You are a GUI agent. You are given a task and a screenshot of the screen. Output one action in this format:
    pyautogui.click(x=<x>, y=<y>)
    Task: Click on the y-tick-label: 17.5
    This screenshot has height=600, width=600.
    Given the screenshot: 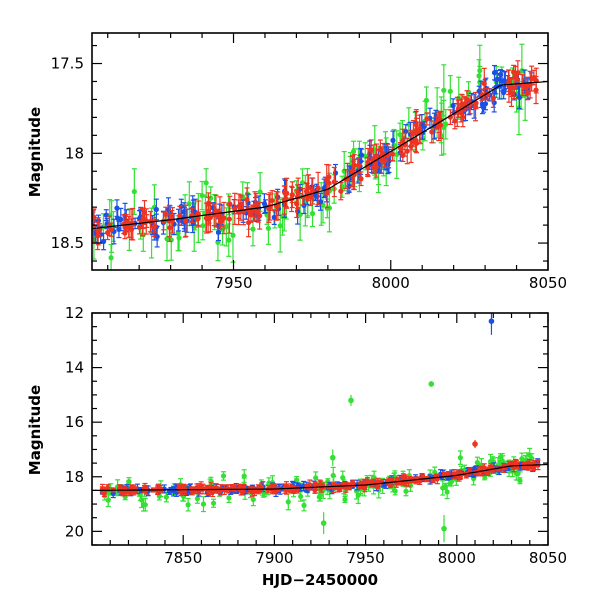 What is the action you would take?
    pyautogui.click(x=67, y=64)
    